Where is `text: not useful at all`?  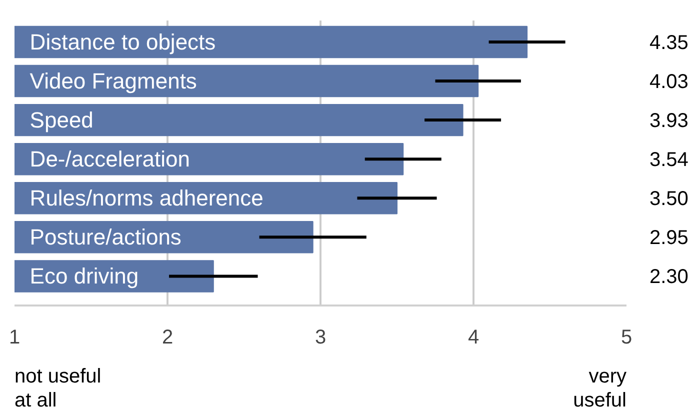
text: not useful at all is located at coordinates (58, 389).